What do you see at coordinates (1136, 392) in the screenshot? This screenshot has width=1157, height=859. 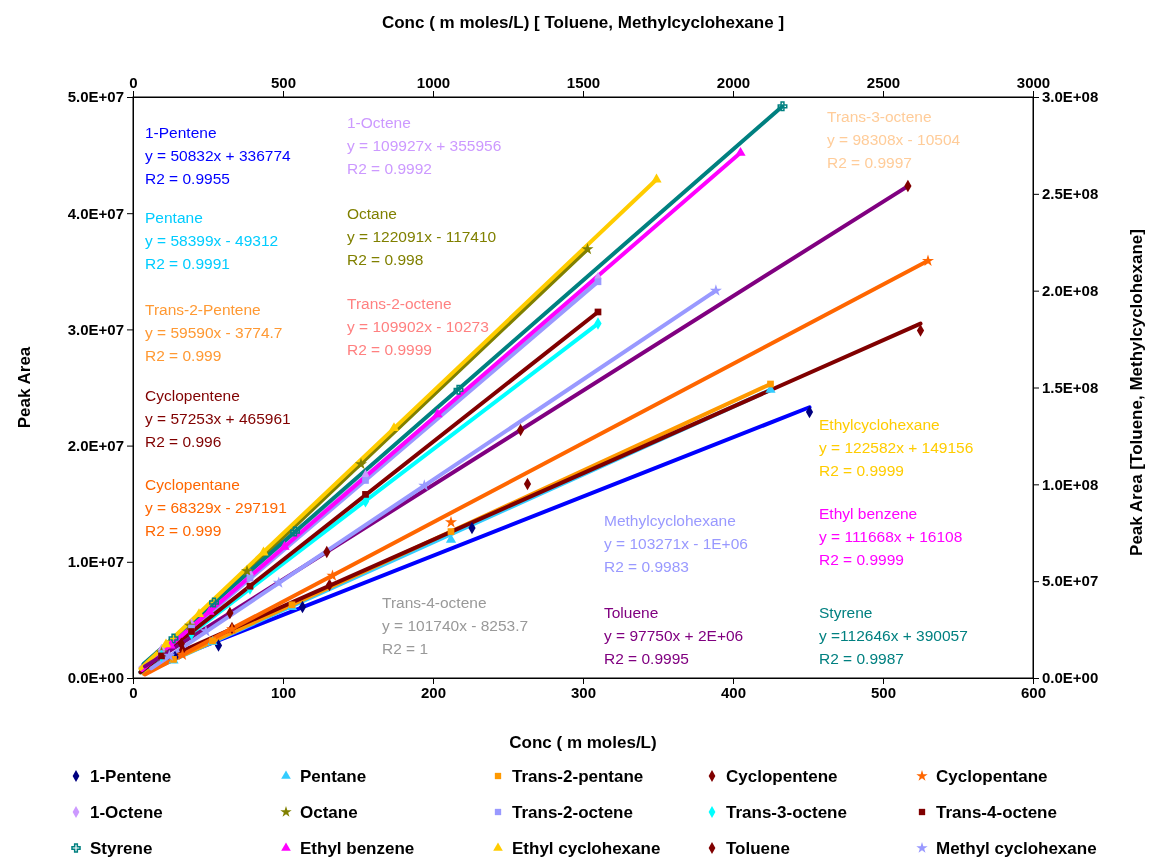 I see `y2-axis-title: Peak Area [Toluene, Methylcyclohexane]` at bounding box center [1136, 392].